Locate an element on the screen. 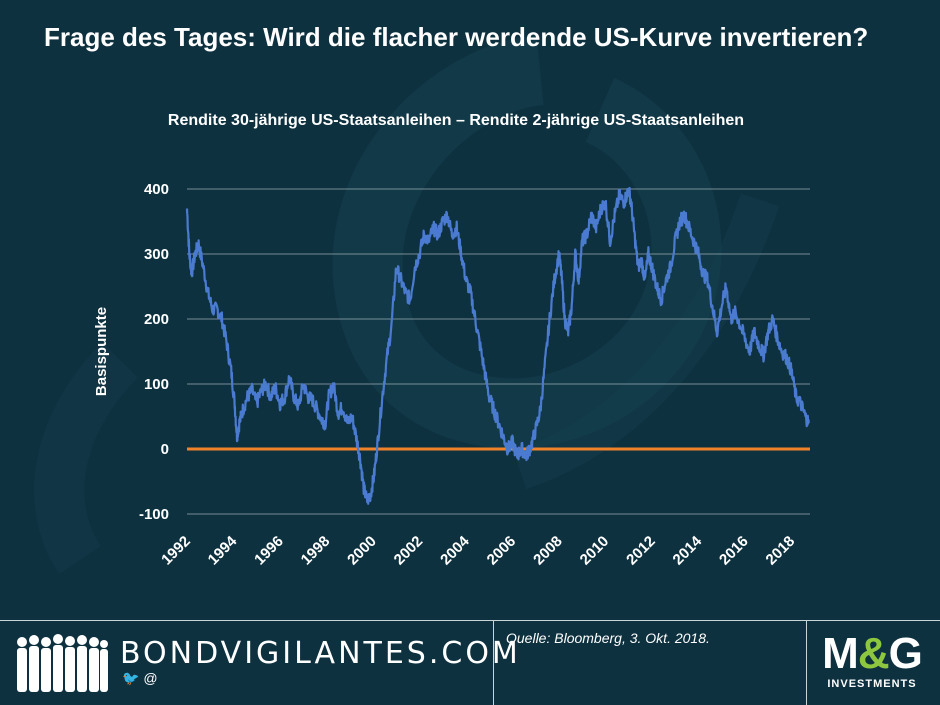 This screenshot has width=940, height=705. x-tick-label: 2000 is located at coordinates (362, 551).